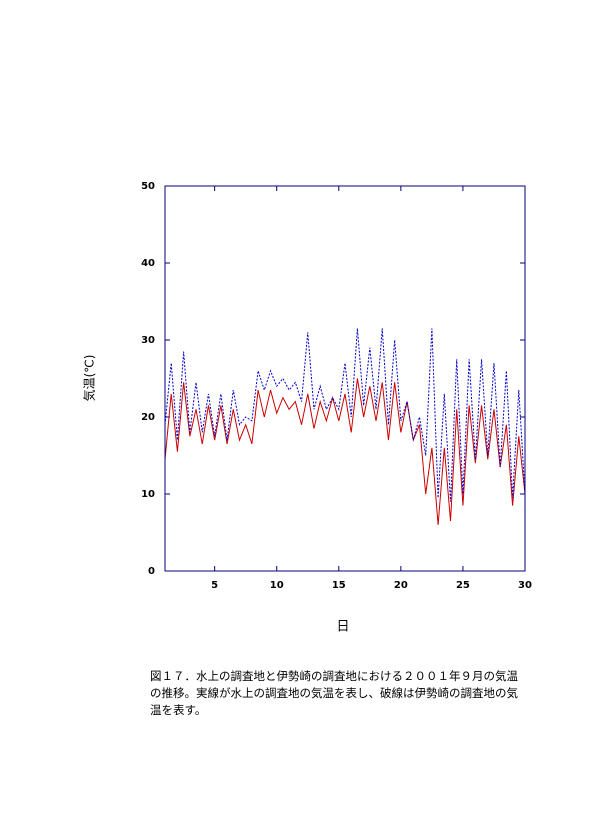  What do you see at coordinates (342, 627) in the screenshot?
I see `x-axis-label: 日` at bounding box center [342, 627].